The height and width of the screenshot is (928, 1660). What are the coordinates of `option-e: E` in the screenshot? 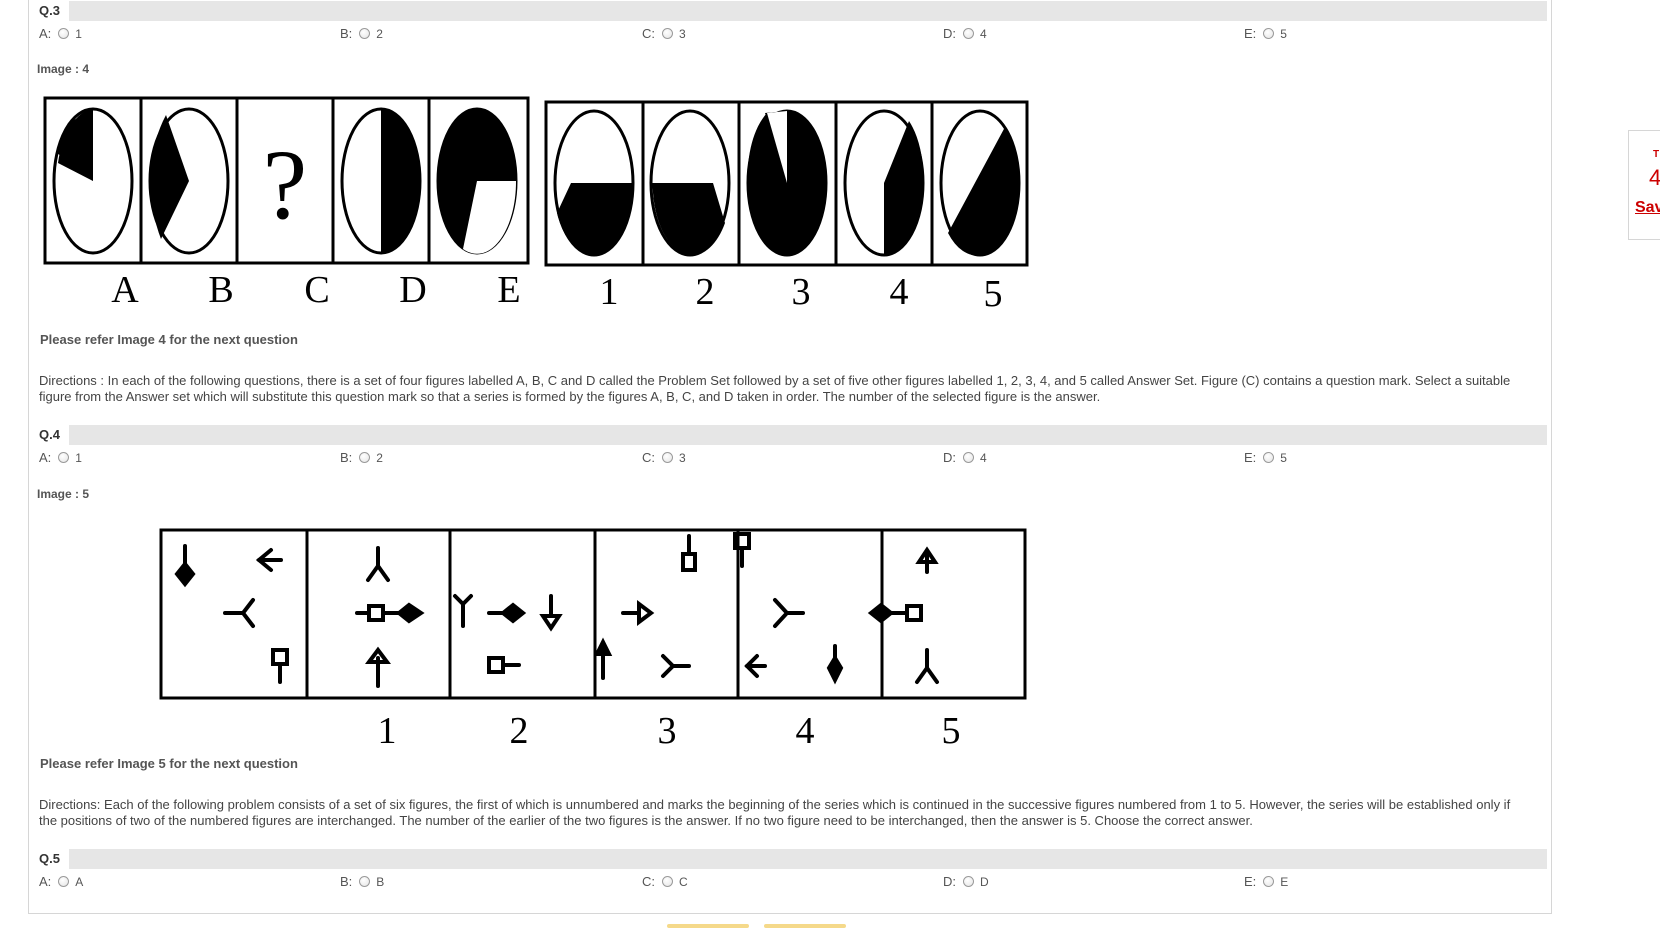 It's located at (1266, 881).